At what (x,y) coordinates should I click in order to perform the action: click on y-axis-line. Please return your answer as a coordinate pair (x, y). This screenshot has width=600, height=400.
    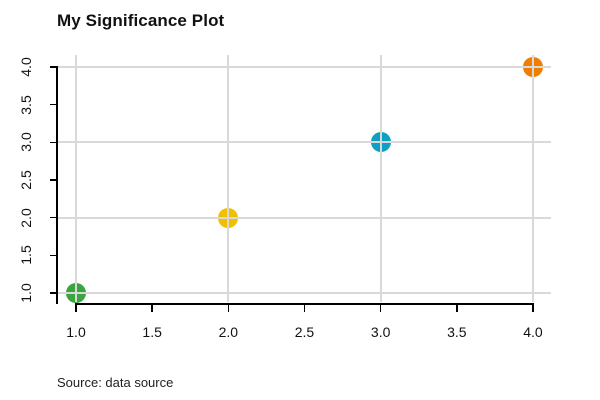
    Looking at the image, I should click on (57, 185).